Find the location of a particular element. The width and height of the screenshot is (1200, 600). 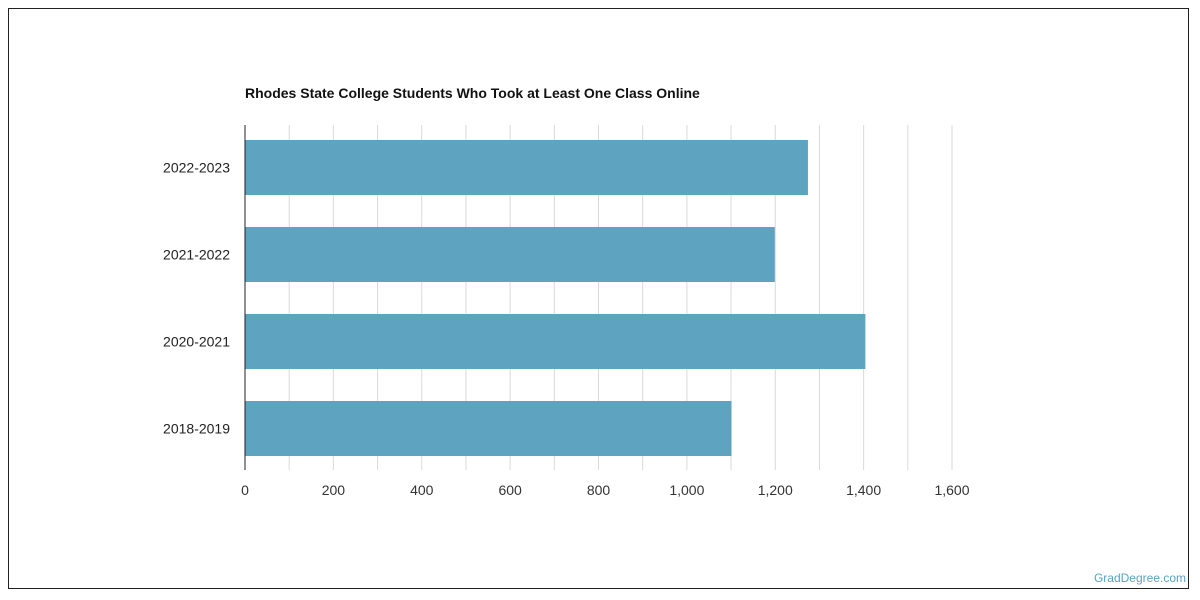

category-label: 2020-2021 is located at coordinates (196, 342).